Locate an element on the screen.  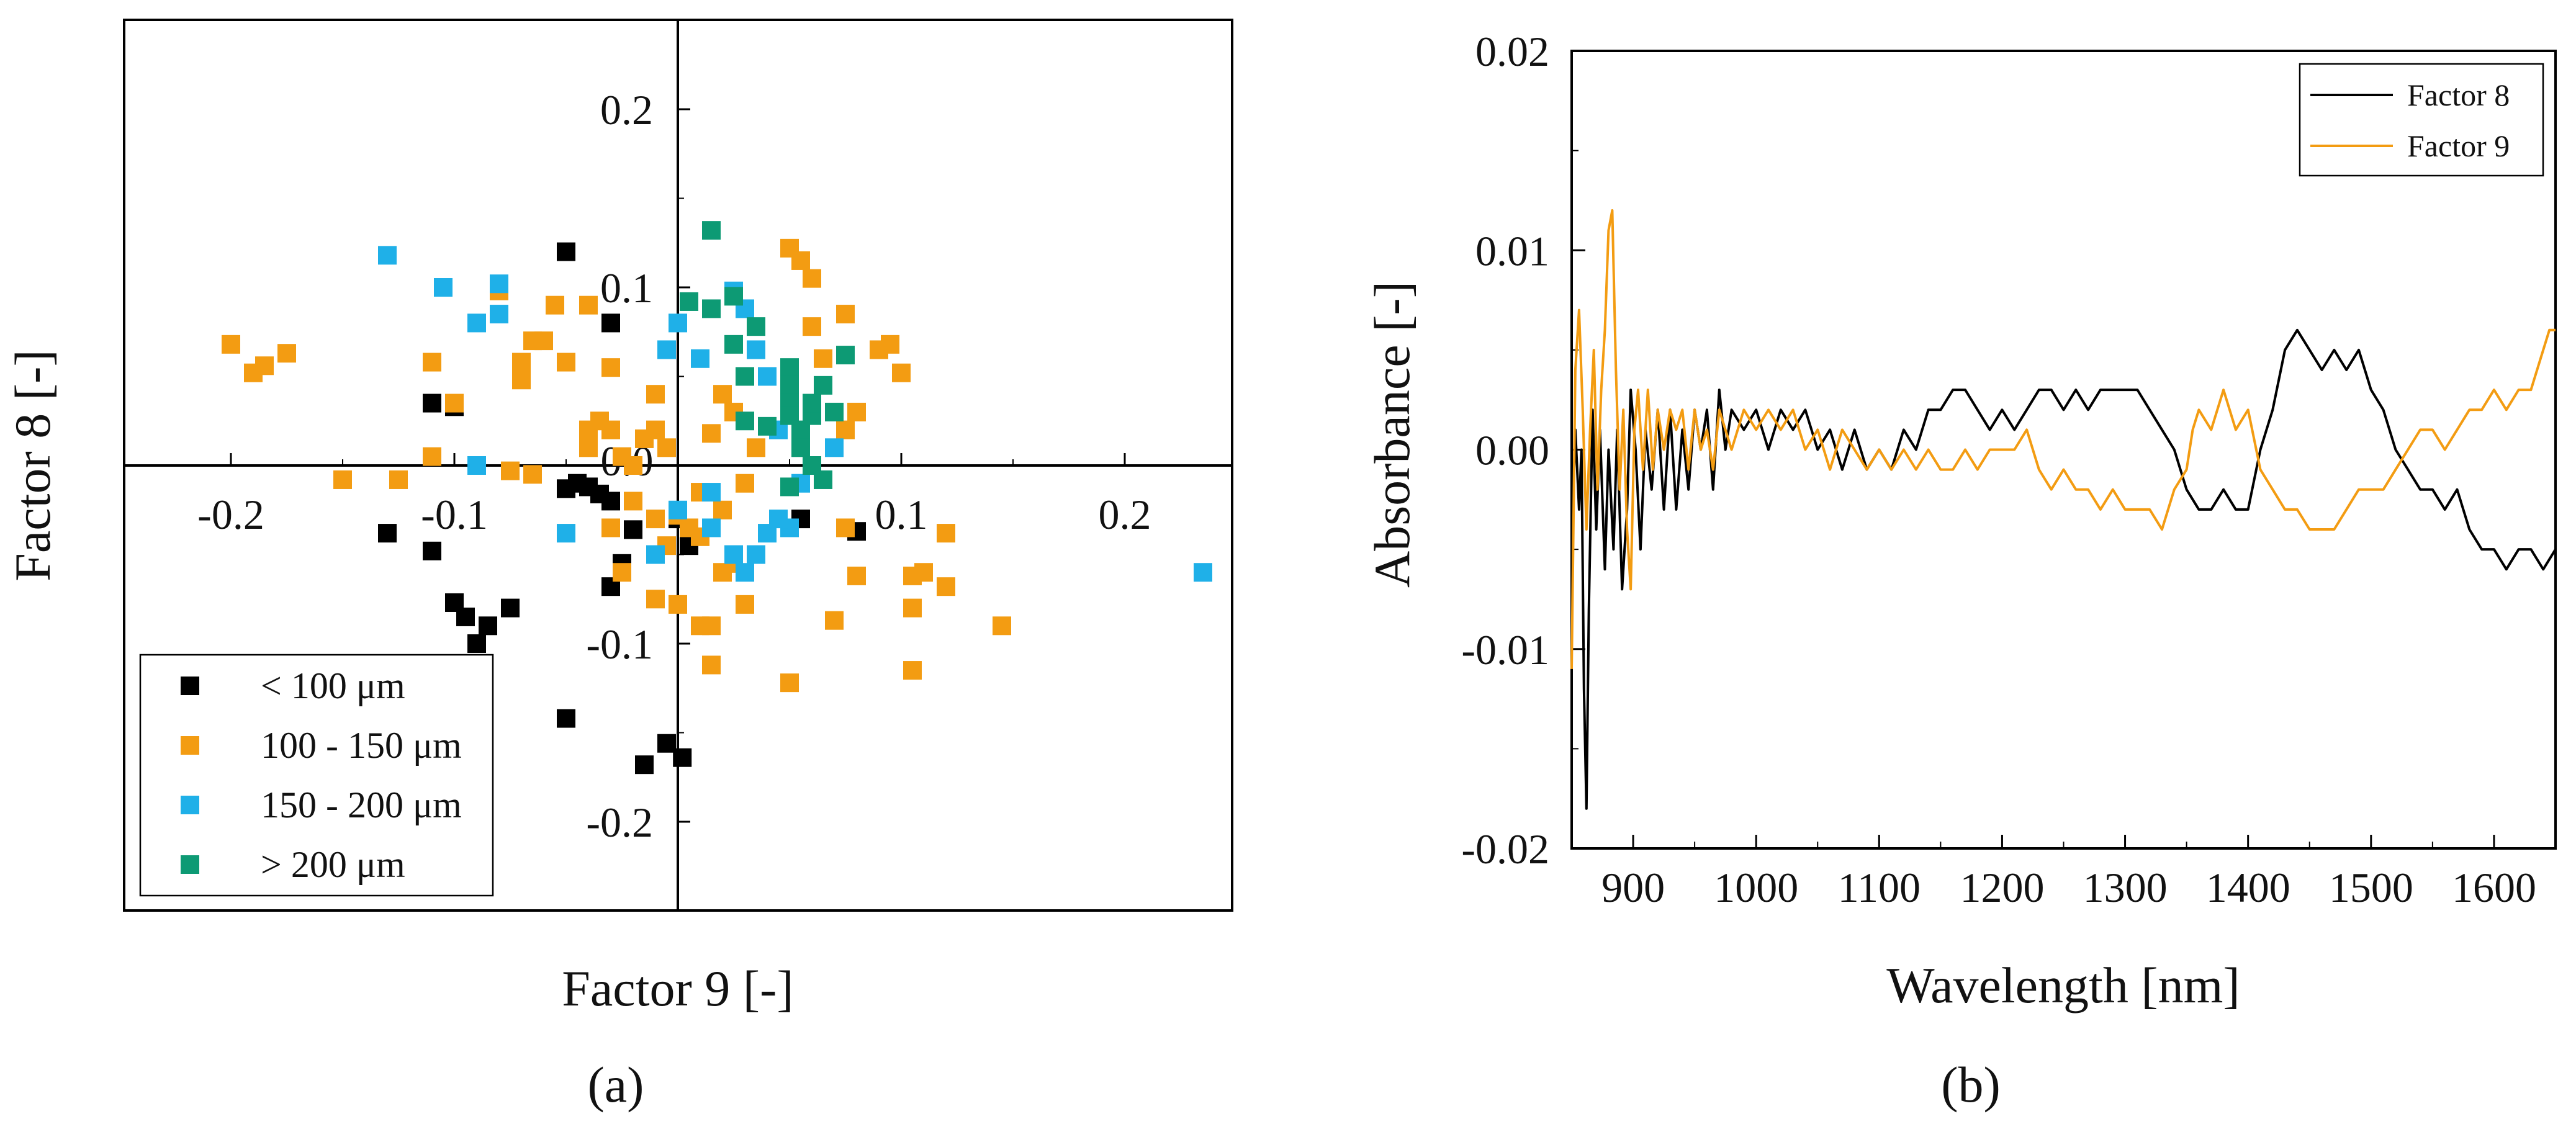
spectra-y-axis-title: Absorbance [-] is located at coordinates (1392, 434).